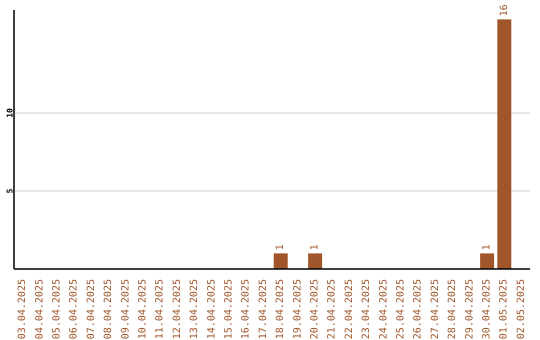 This screenshot has height=340, width=540. What do you see at coordinates (108, 309) in the screenshot?
I see `x-tick-label: 08.04.2025` at bounding box center [108, 309].